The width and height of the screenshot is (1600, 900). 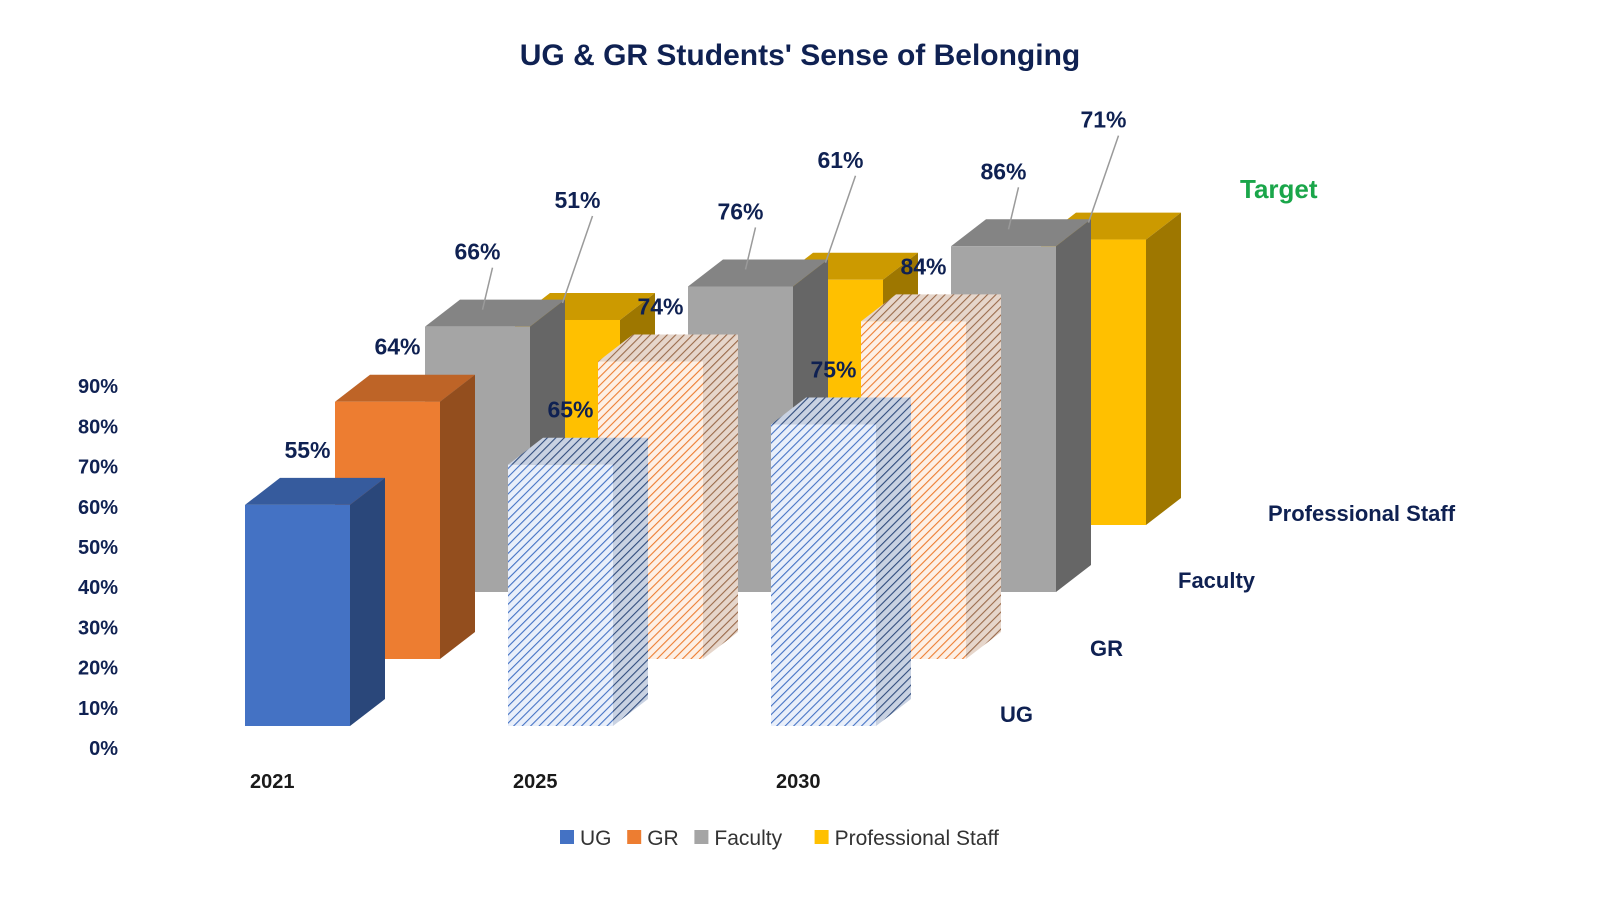 I want to click on bar-ug-2025, so click(x=578, y=581).